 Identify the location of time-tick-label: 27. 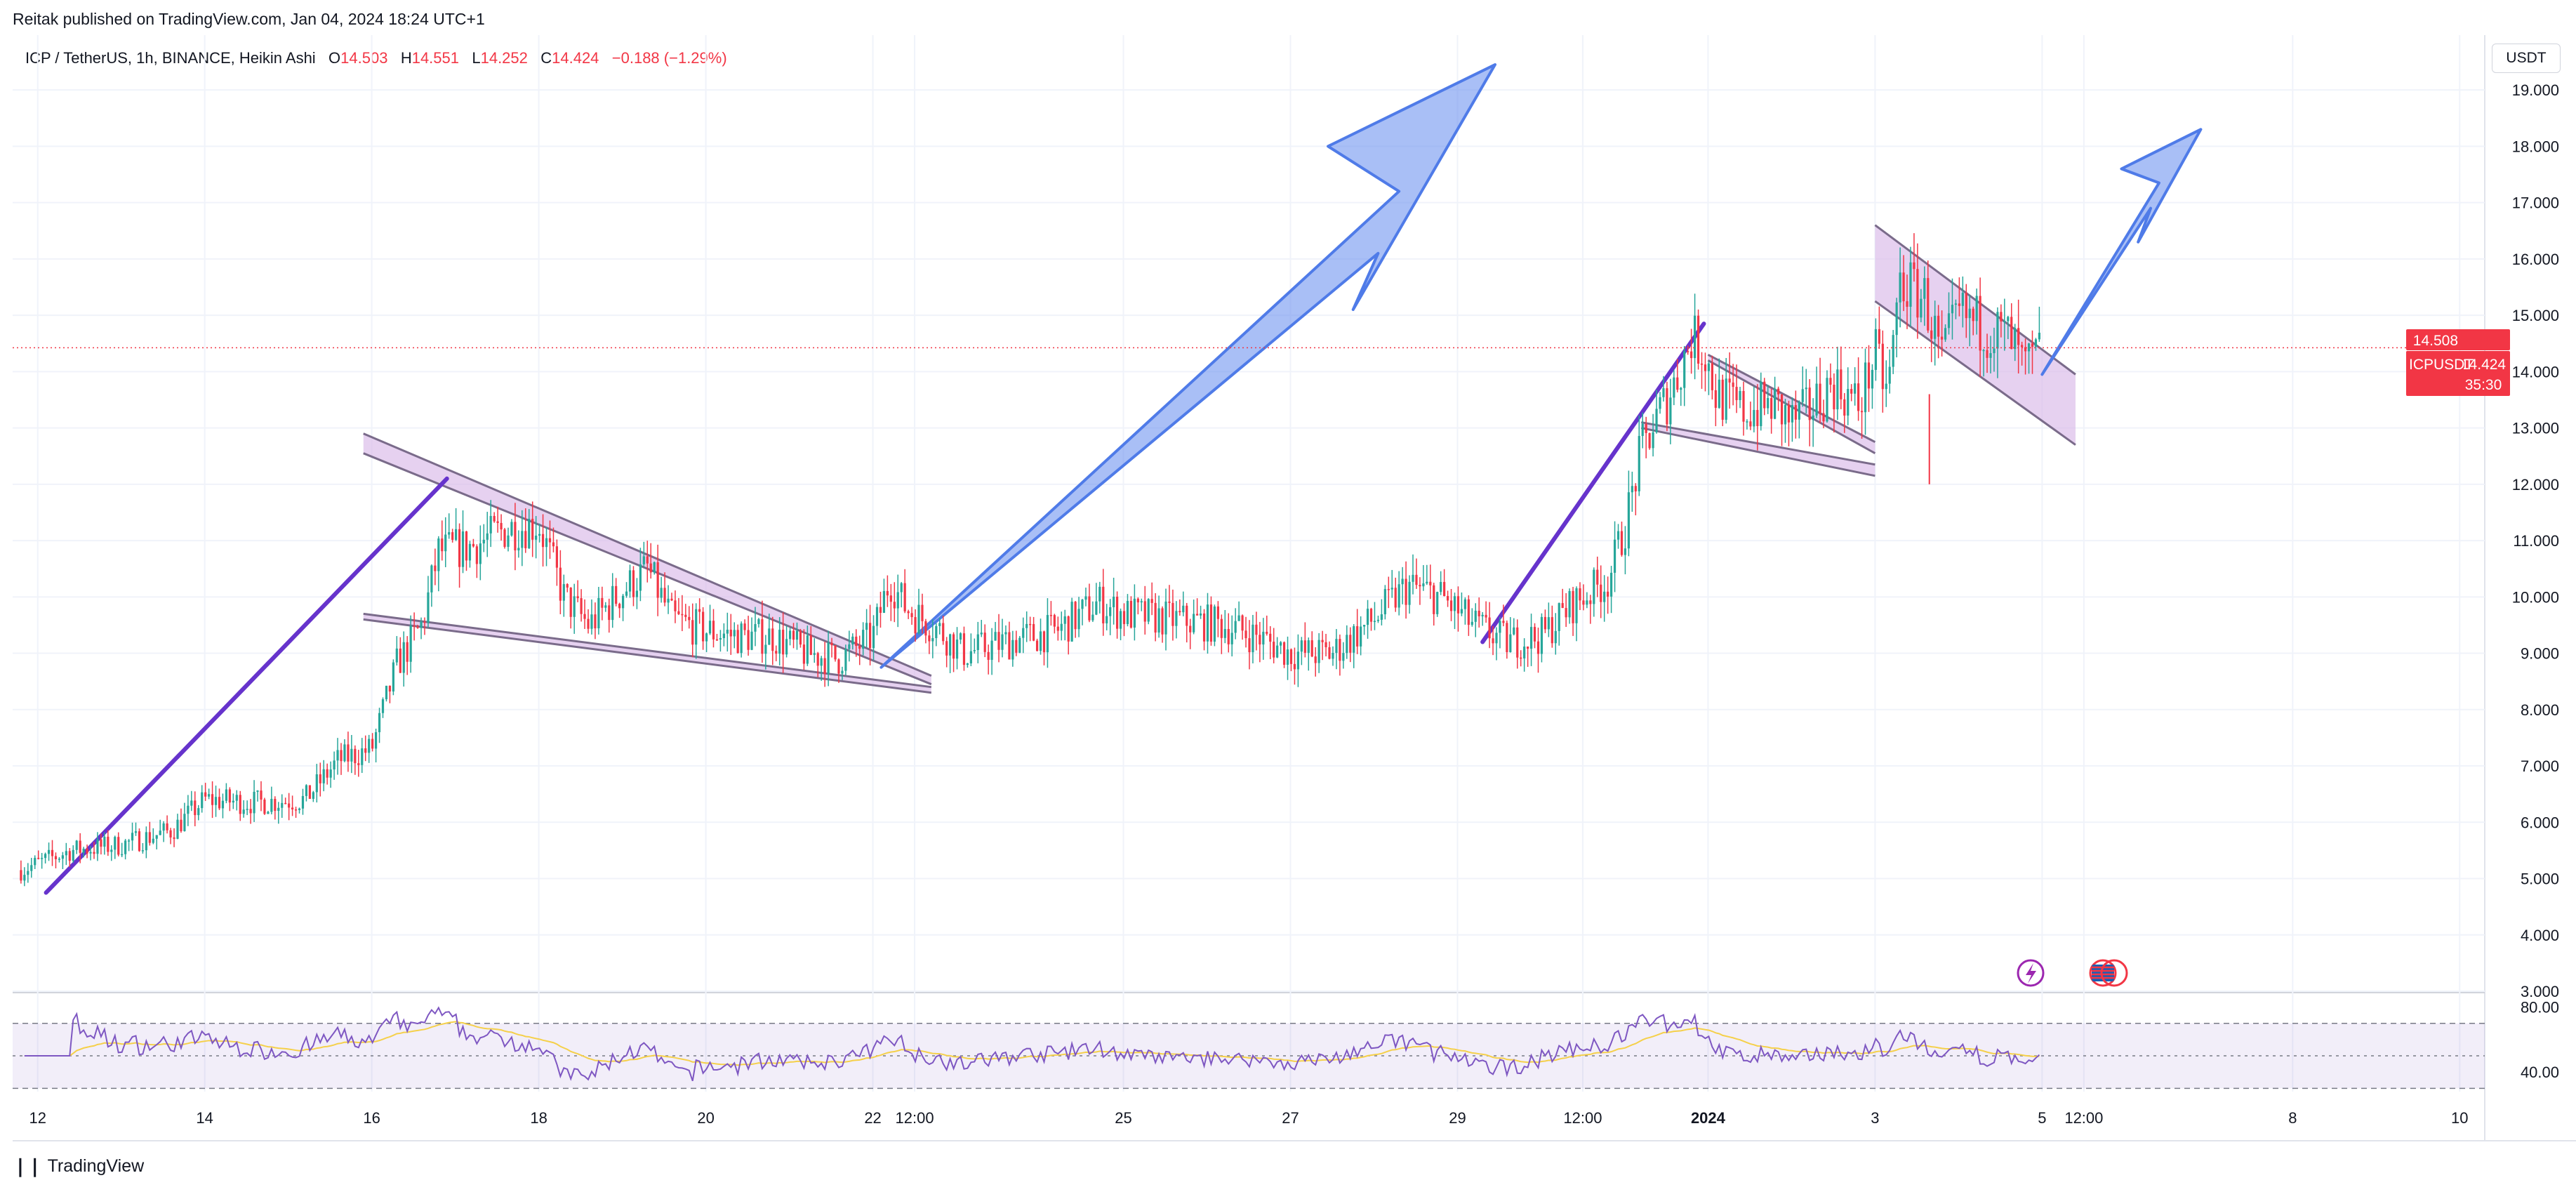
(1291, 1118).